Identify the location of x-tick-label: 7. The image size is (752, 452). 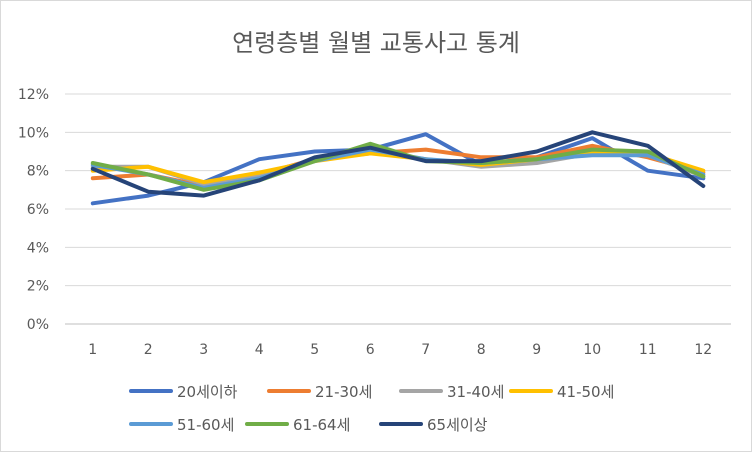
(425, 350).